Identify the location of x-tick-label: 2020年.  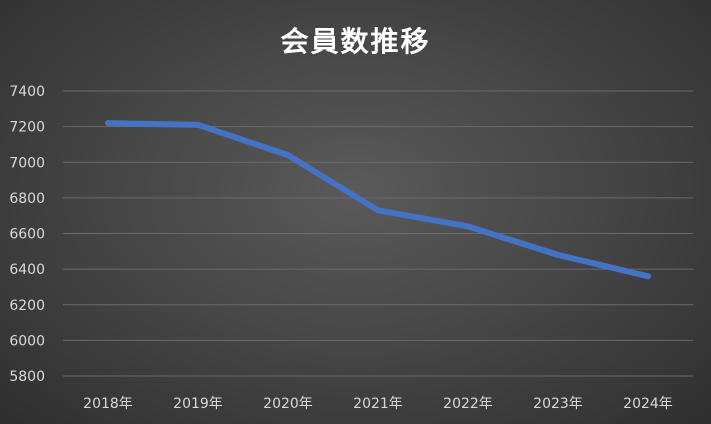
(288, 404).